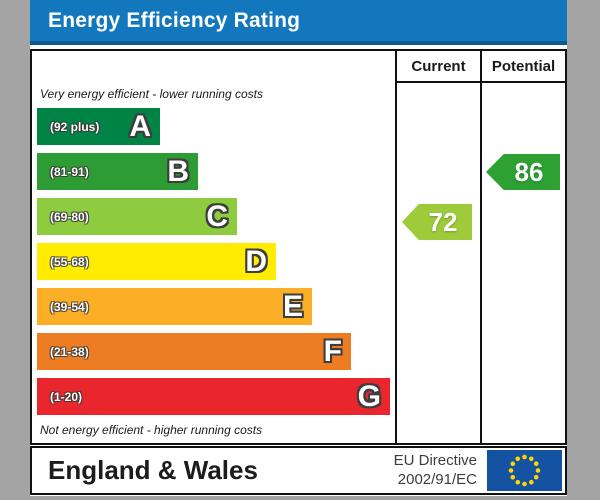 The image size is (600, 500). I want to click on potential-rating-value: 86, so click(529, 171).